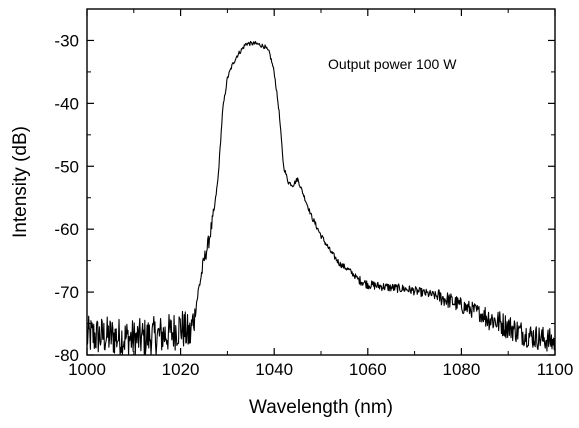 This screenshot has height=428, width=579. What do you see at coordinates (66, 40) in the screenshot?
I see `y-tick-label: -30` at bounding box center [66, 40].